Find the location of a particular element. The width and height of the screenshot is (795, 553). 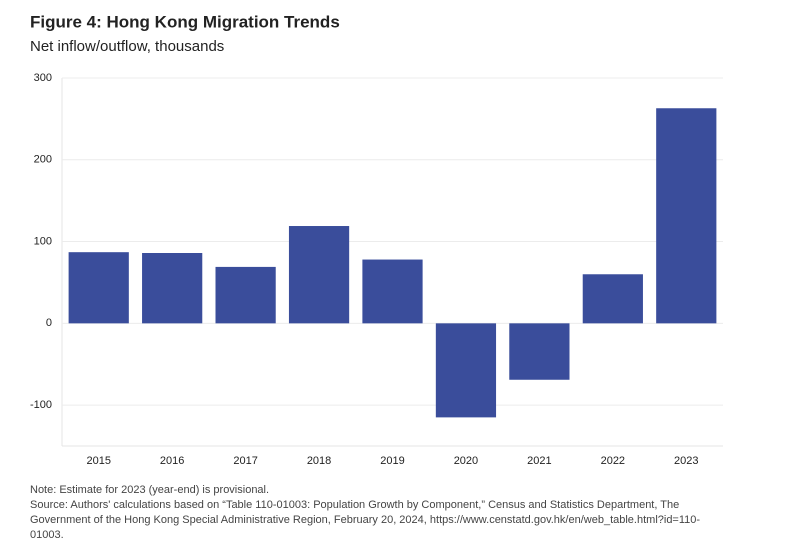

x-tick-label: 2021 is located at coordinates (539, 461).